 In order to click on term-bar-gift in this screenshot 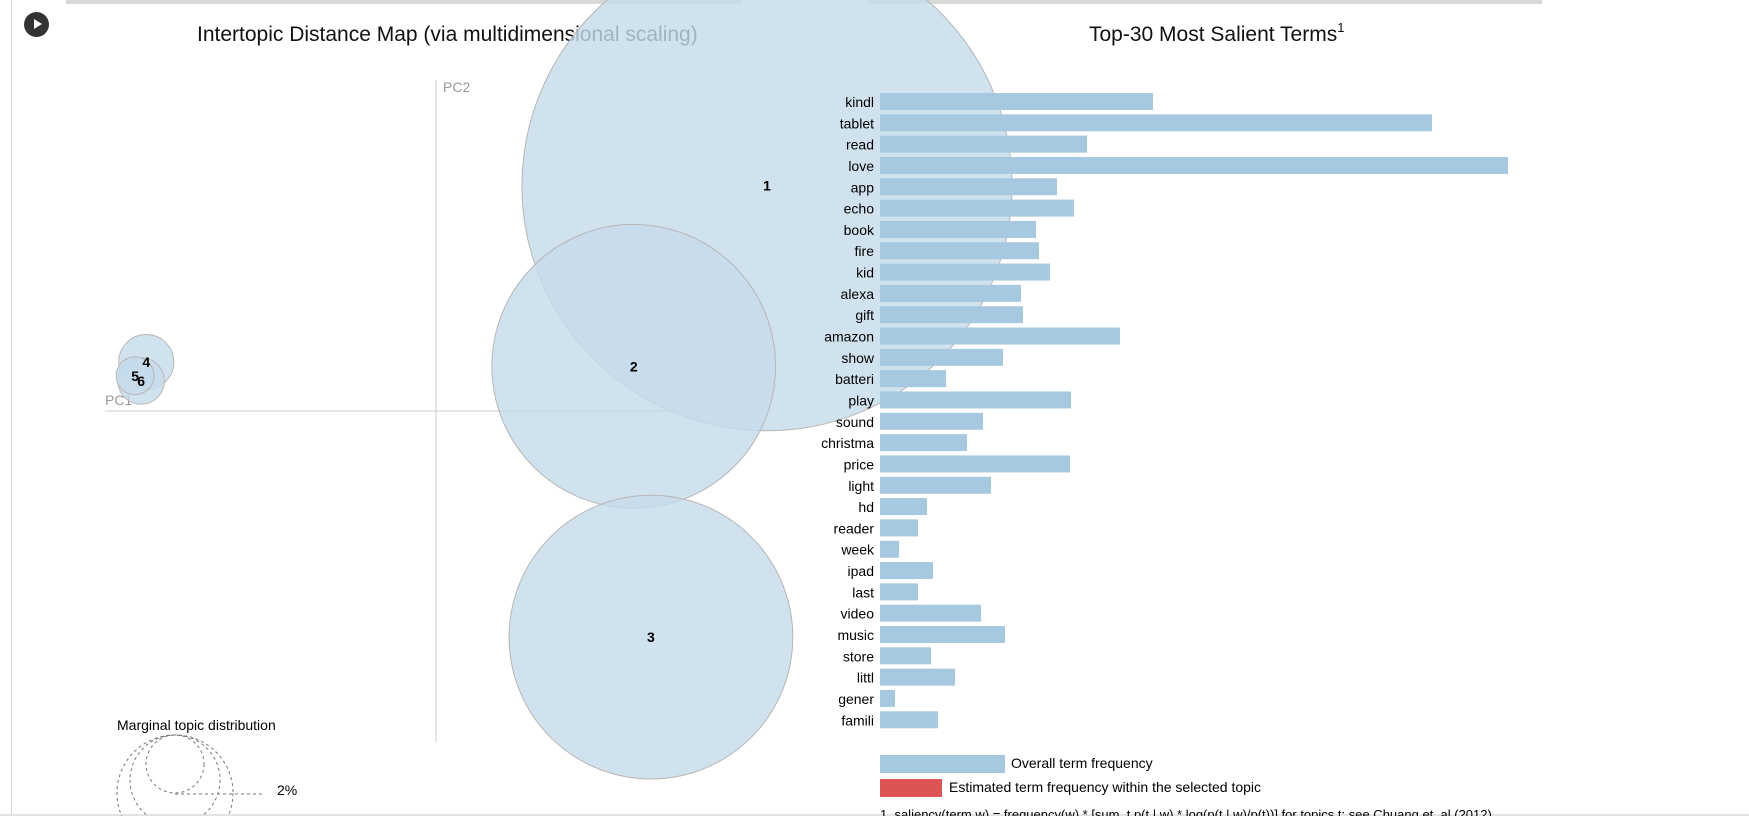, I will do `click(951, 315)`.